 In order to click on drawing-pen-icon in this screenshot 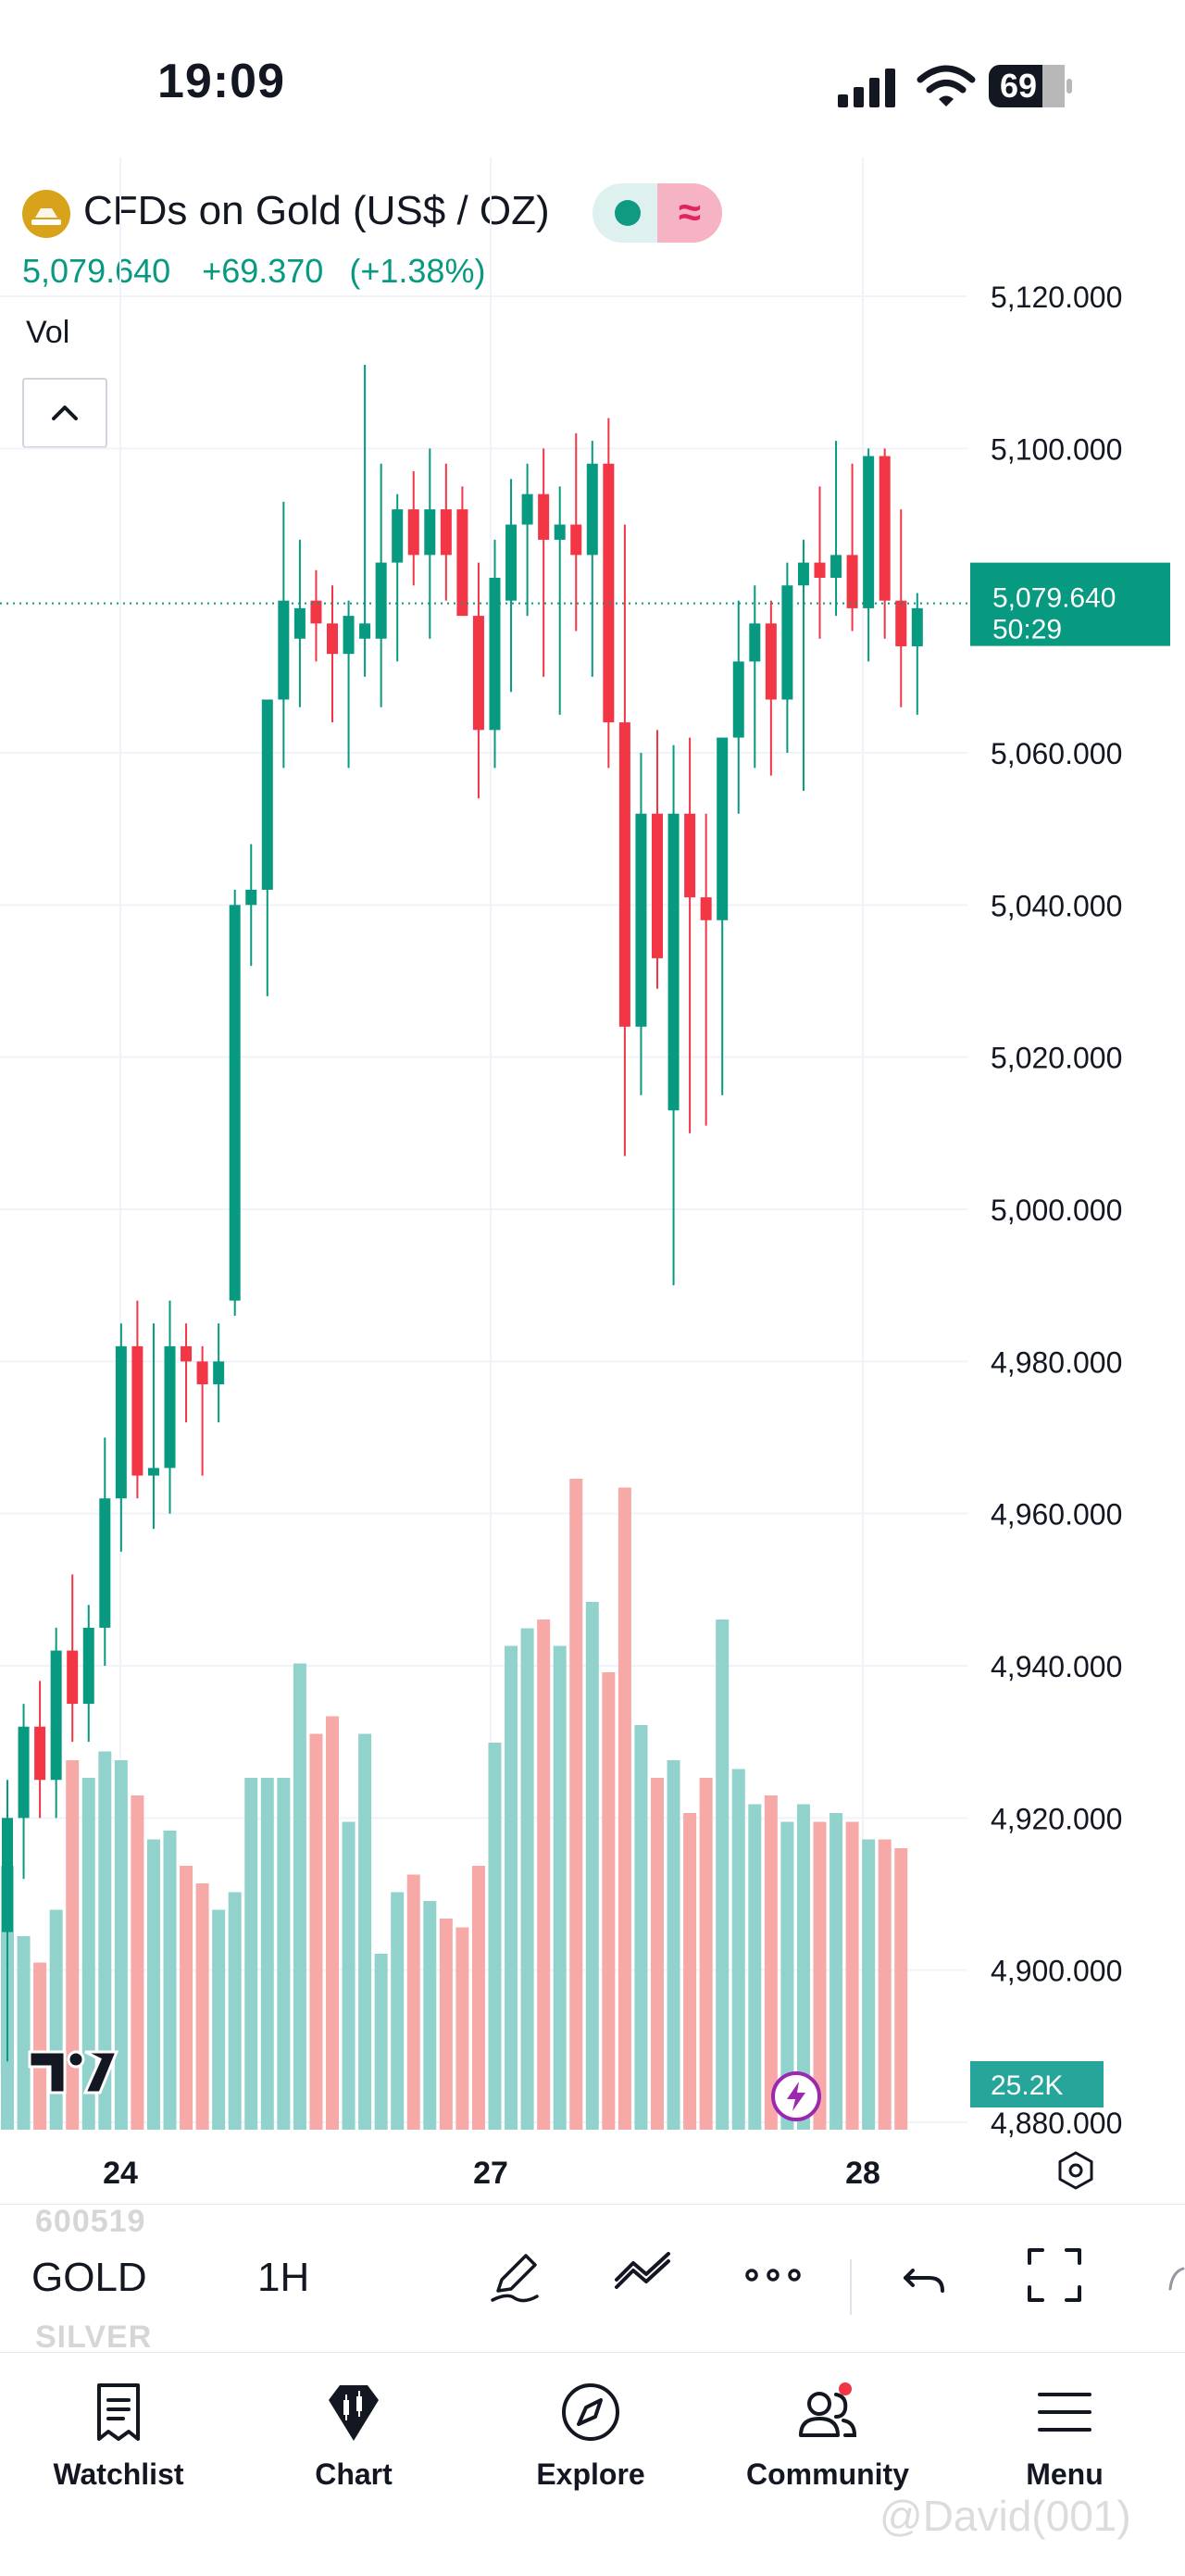, I will do `click(515, 2275)`.